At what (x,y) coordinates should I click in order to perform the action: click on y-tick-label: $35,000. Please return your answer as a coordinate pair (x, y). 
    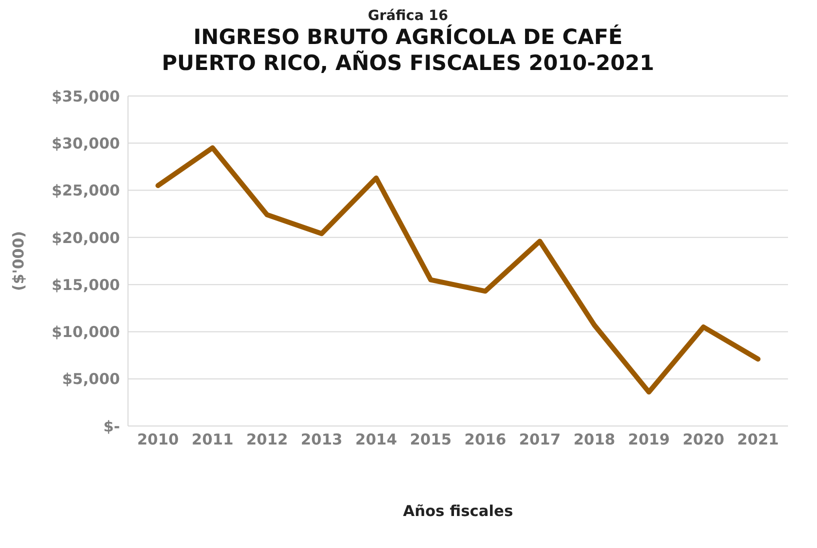
    Looking at the image, I should click on (86, 96).